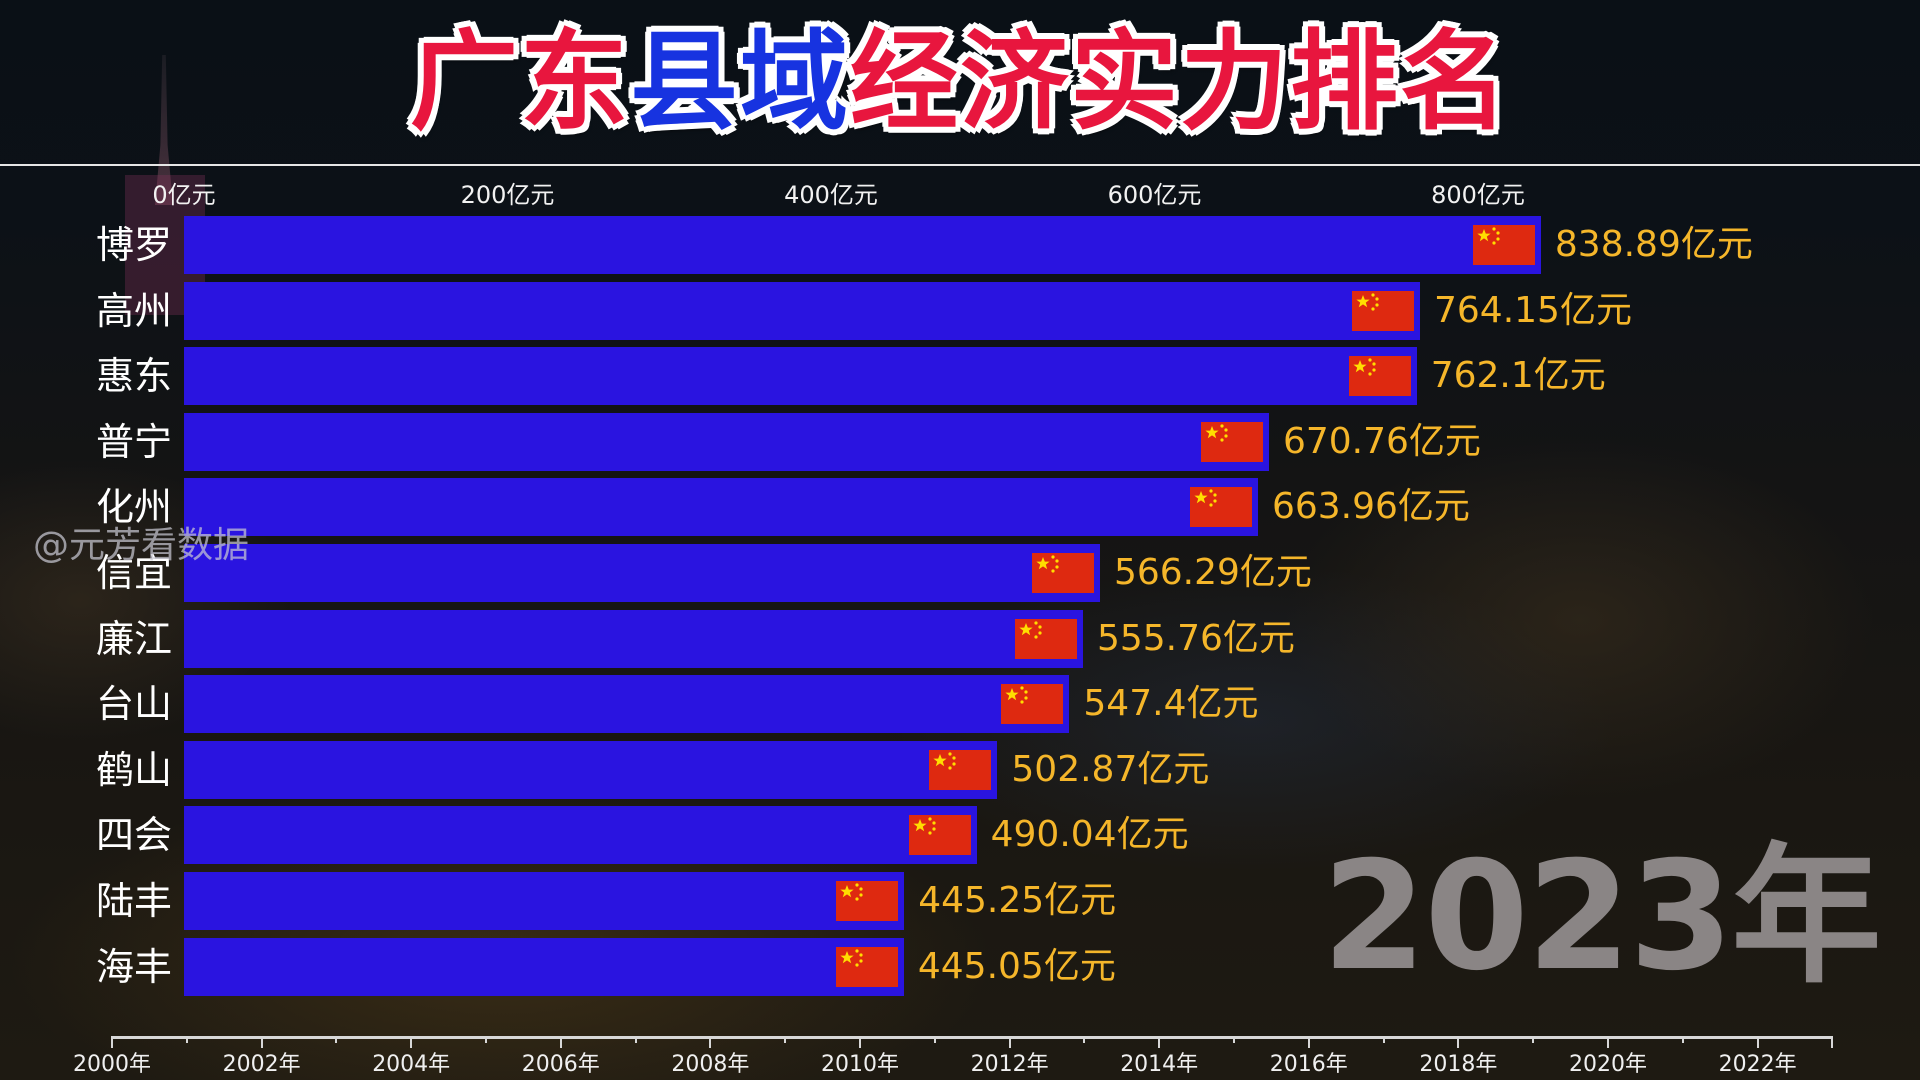 This screenshot has width=1920, height=1080. I want to click on value-label: 445.05亿元, so click(1016, 966).